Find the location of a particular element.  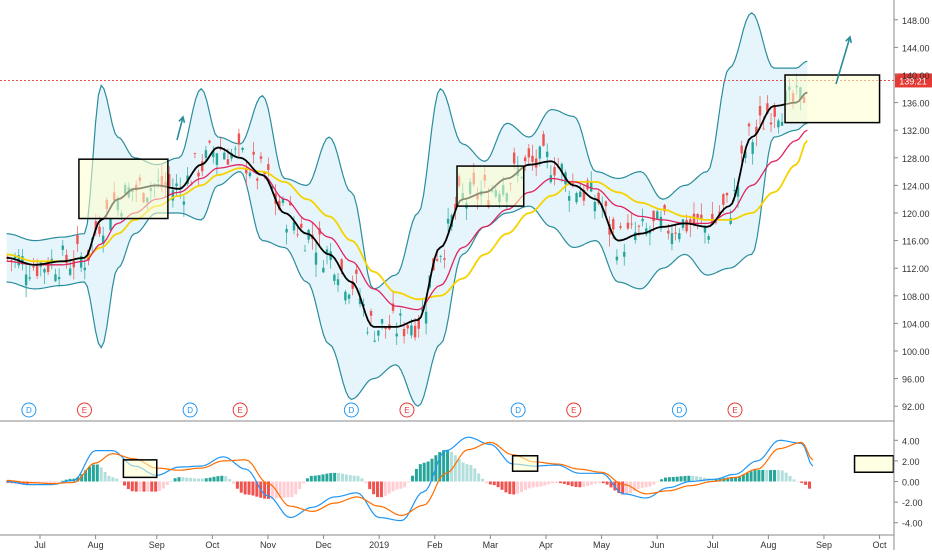

macd-panel is located at coordinates (450, 479).